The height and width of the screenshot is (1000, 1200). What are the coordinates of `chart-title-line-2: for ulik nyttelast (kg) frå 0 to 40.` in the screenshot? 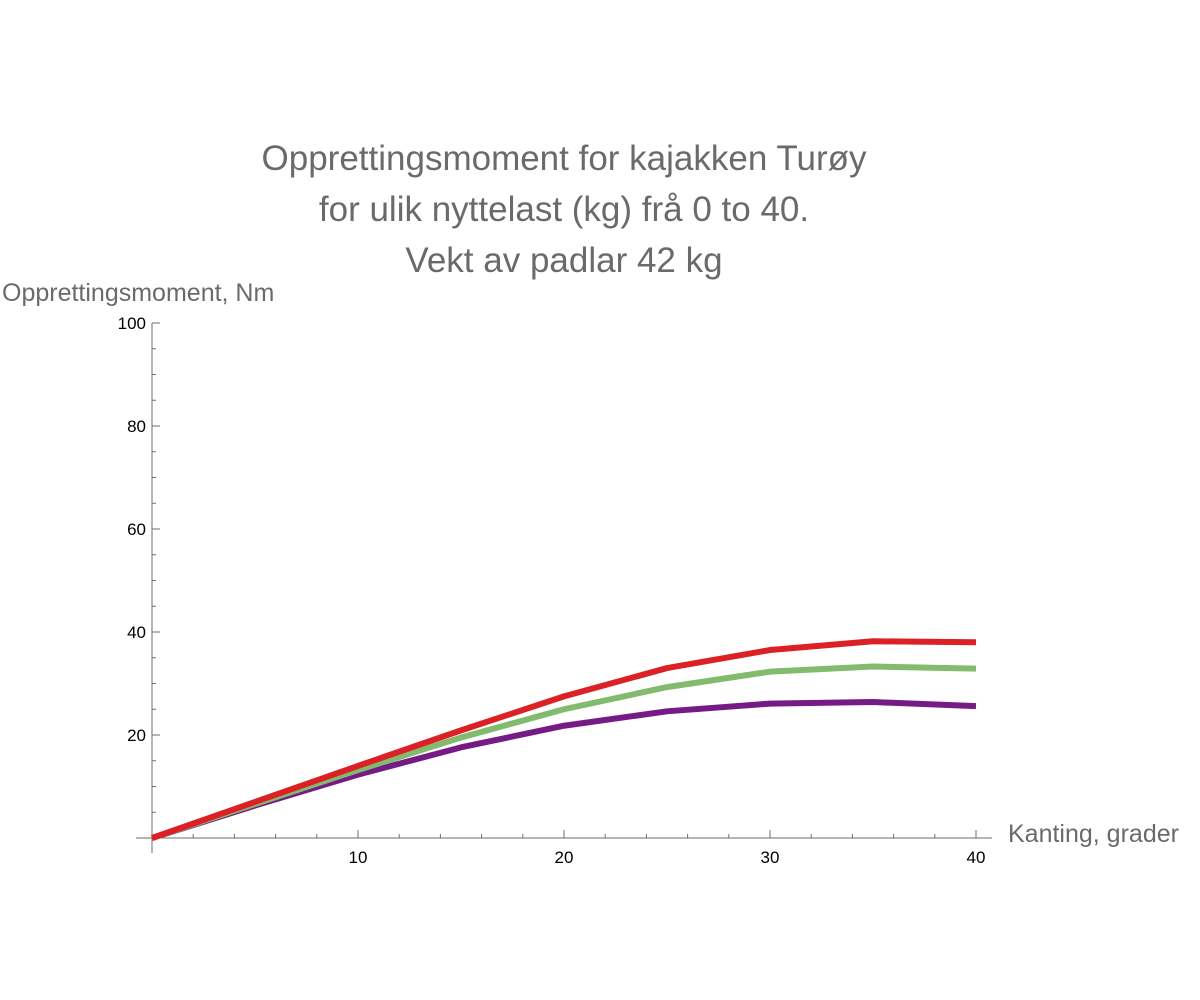 It's located at (564, 209).